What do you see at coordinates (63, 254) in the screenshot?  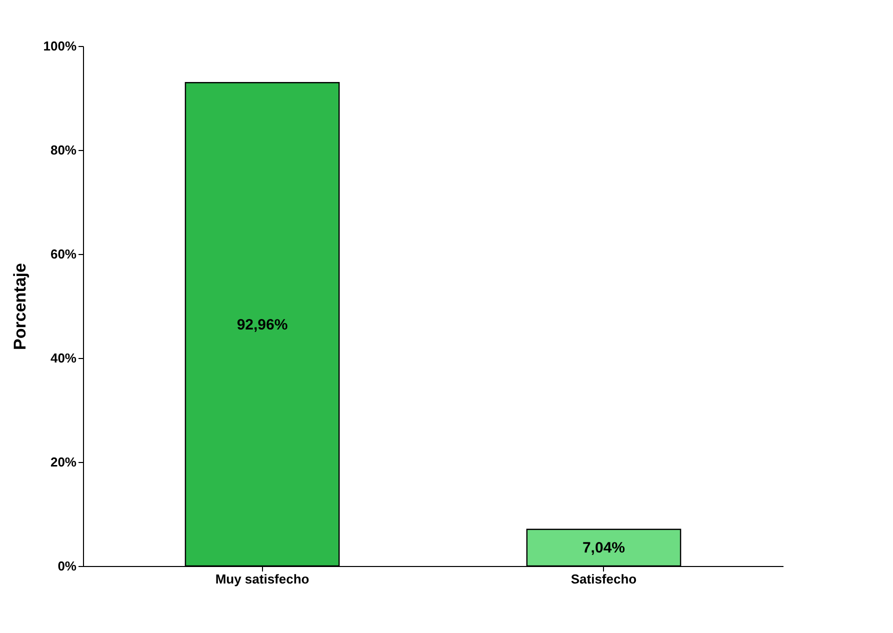 I see `y-tick-label: 60%` at bounding box center [63, 254].